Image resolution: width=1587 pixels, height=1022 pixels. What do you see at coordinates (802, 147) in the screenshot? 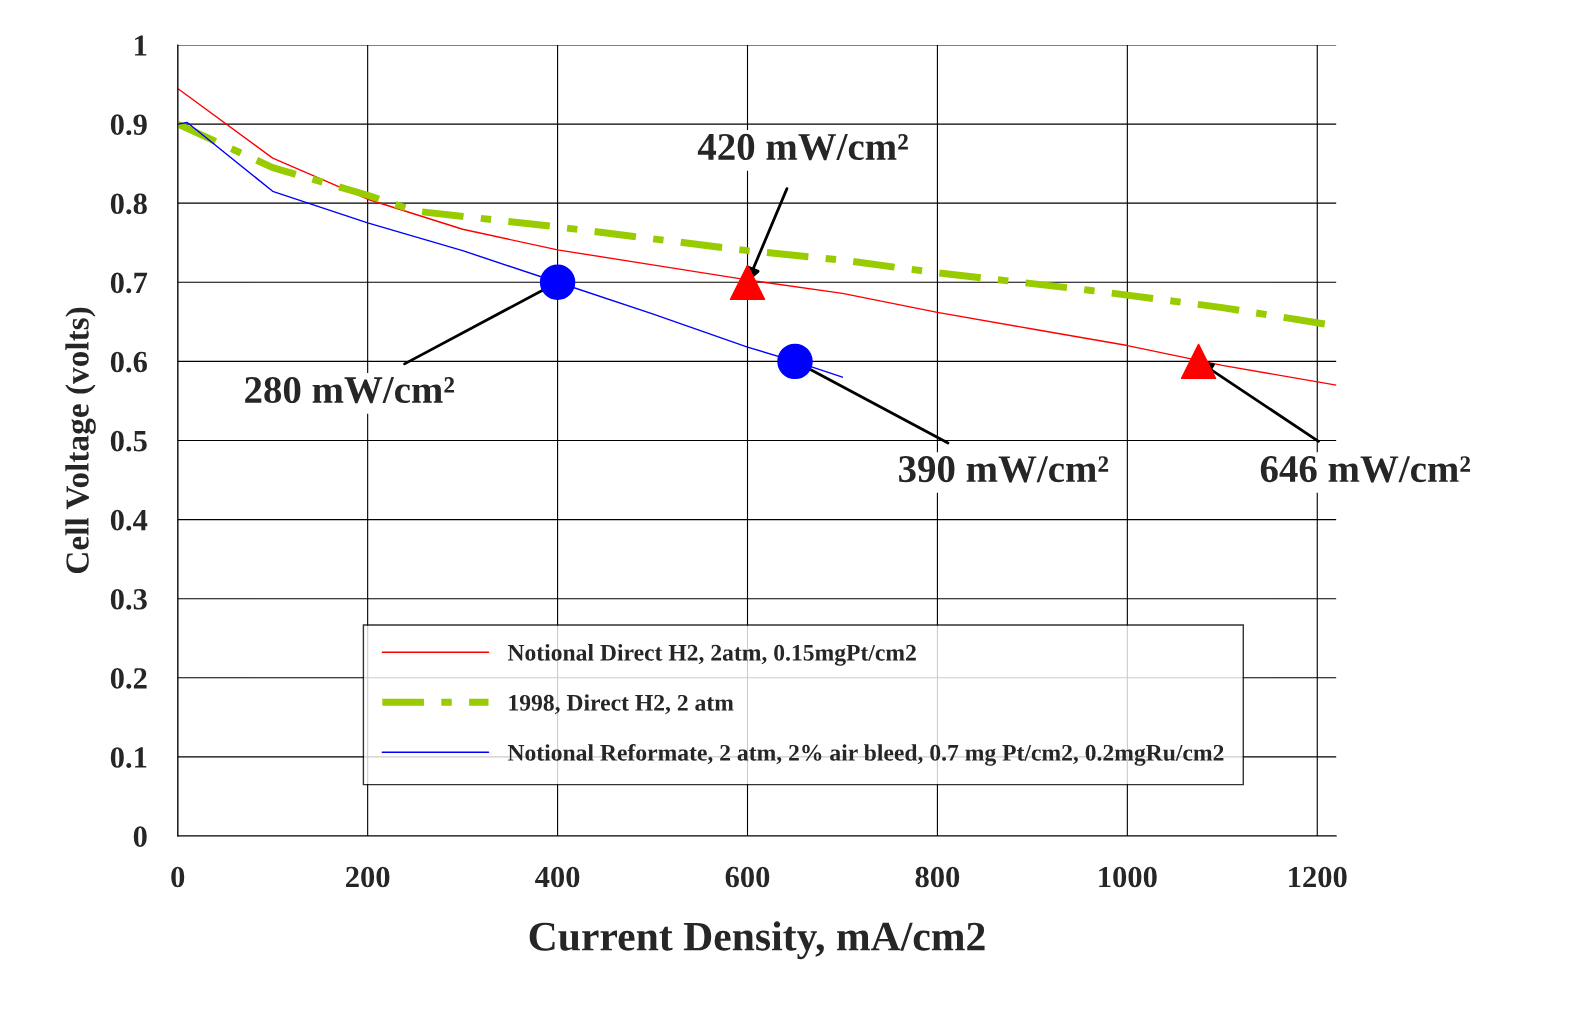
I see `annotation: 420 mW/cm²` at bounding box center [802, 147].